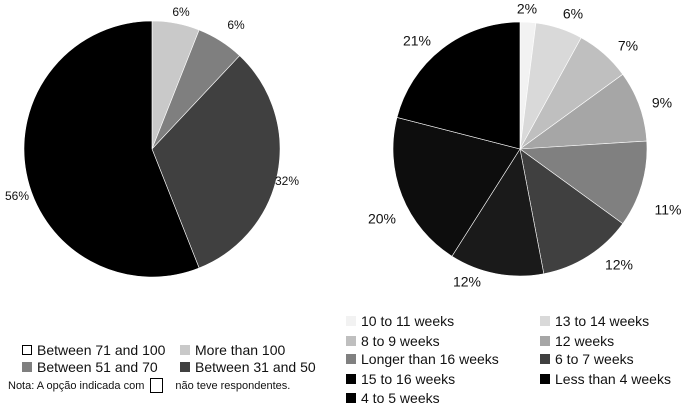 This screenshot has height=408, width=690. I want to click on legend-item: 15 to 16 weeks, so click(400, 379).